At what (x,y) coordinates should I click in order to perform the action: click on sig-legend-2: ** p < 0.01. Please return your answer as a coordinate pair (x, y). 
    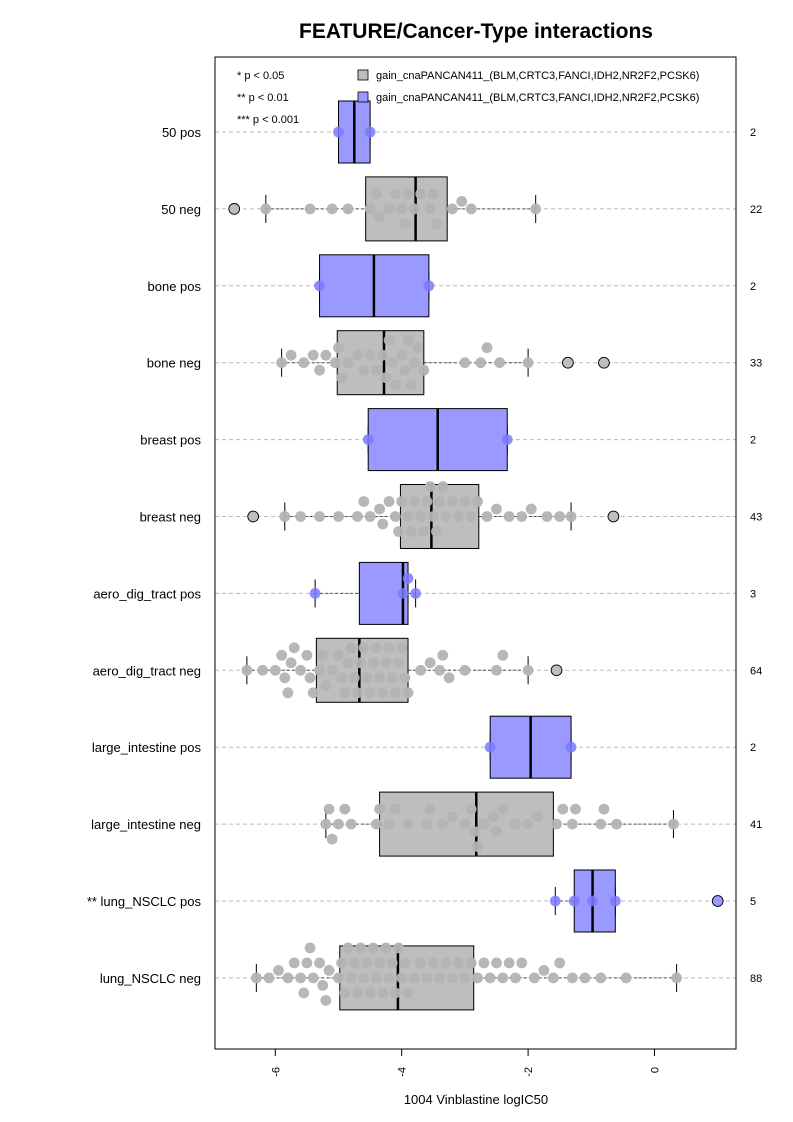
    Looking at the image, I should click on (263, 98).